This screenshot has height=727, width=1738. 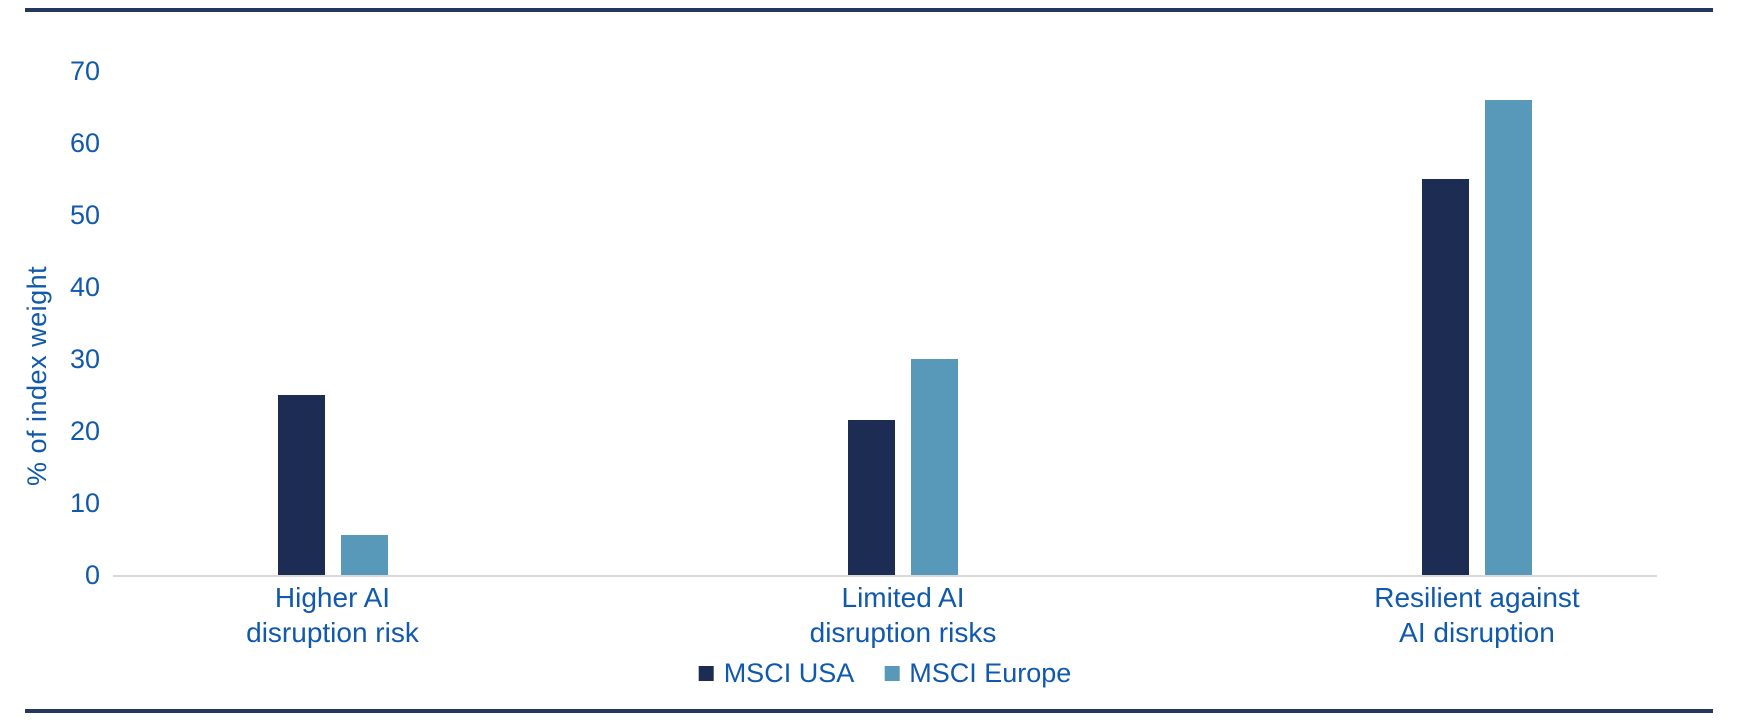 What do you see at coordinates (84, 431) in the screenshot?
I see `y-tick-label: 20` at bounding box center [84, 431].